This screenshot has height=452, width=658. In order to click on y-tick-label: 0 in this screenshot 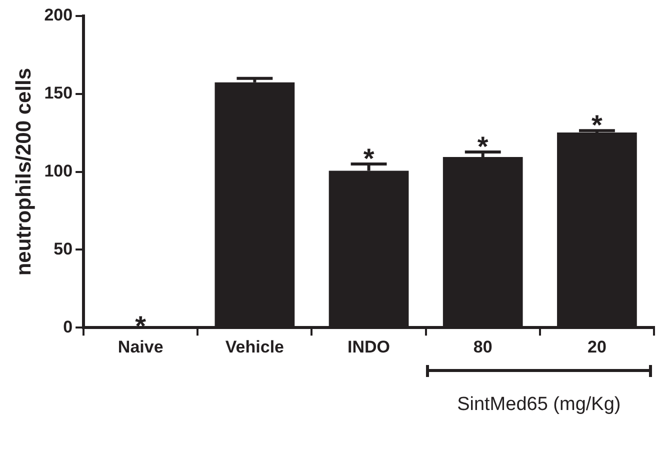, I will do `click(68, 326)`.